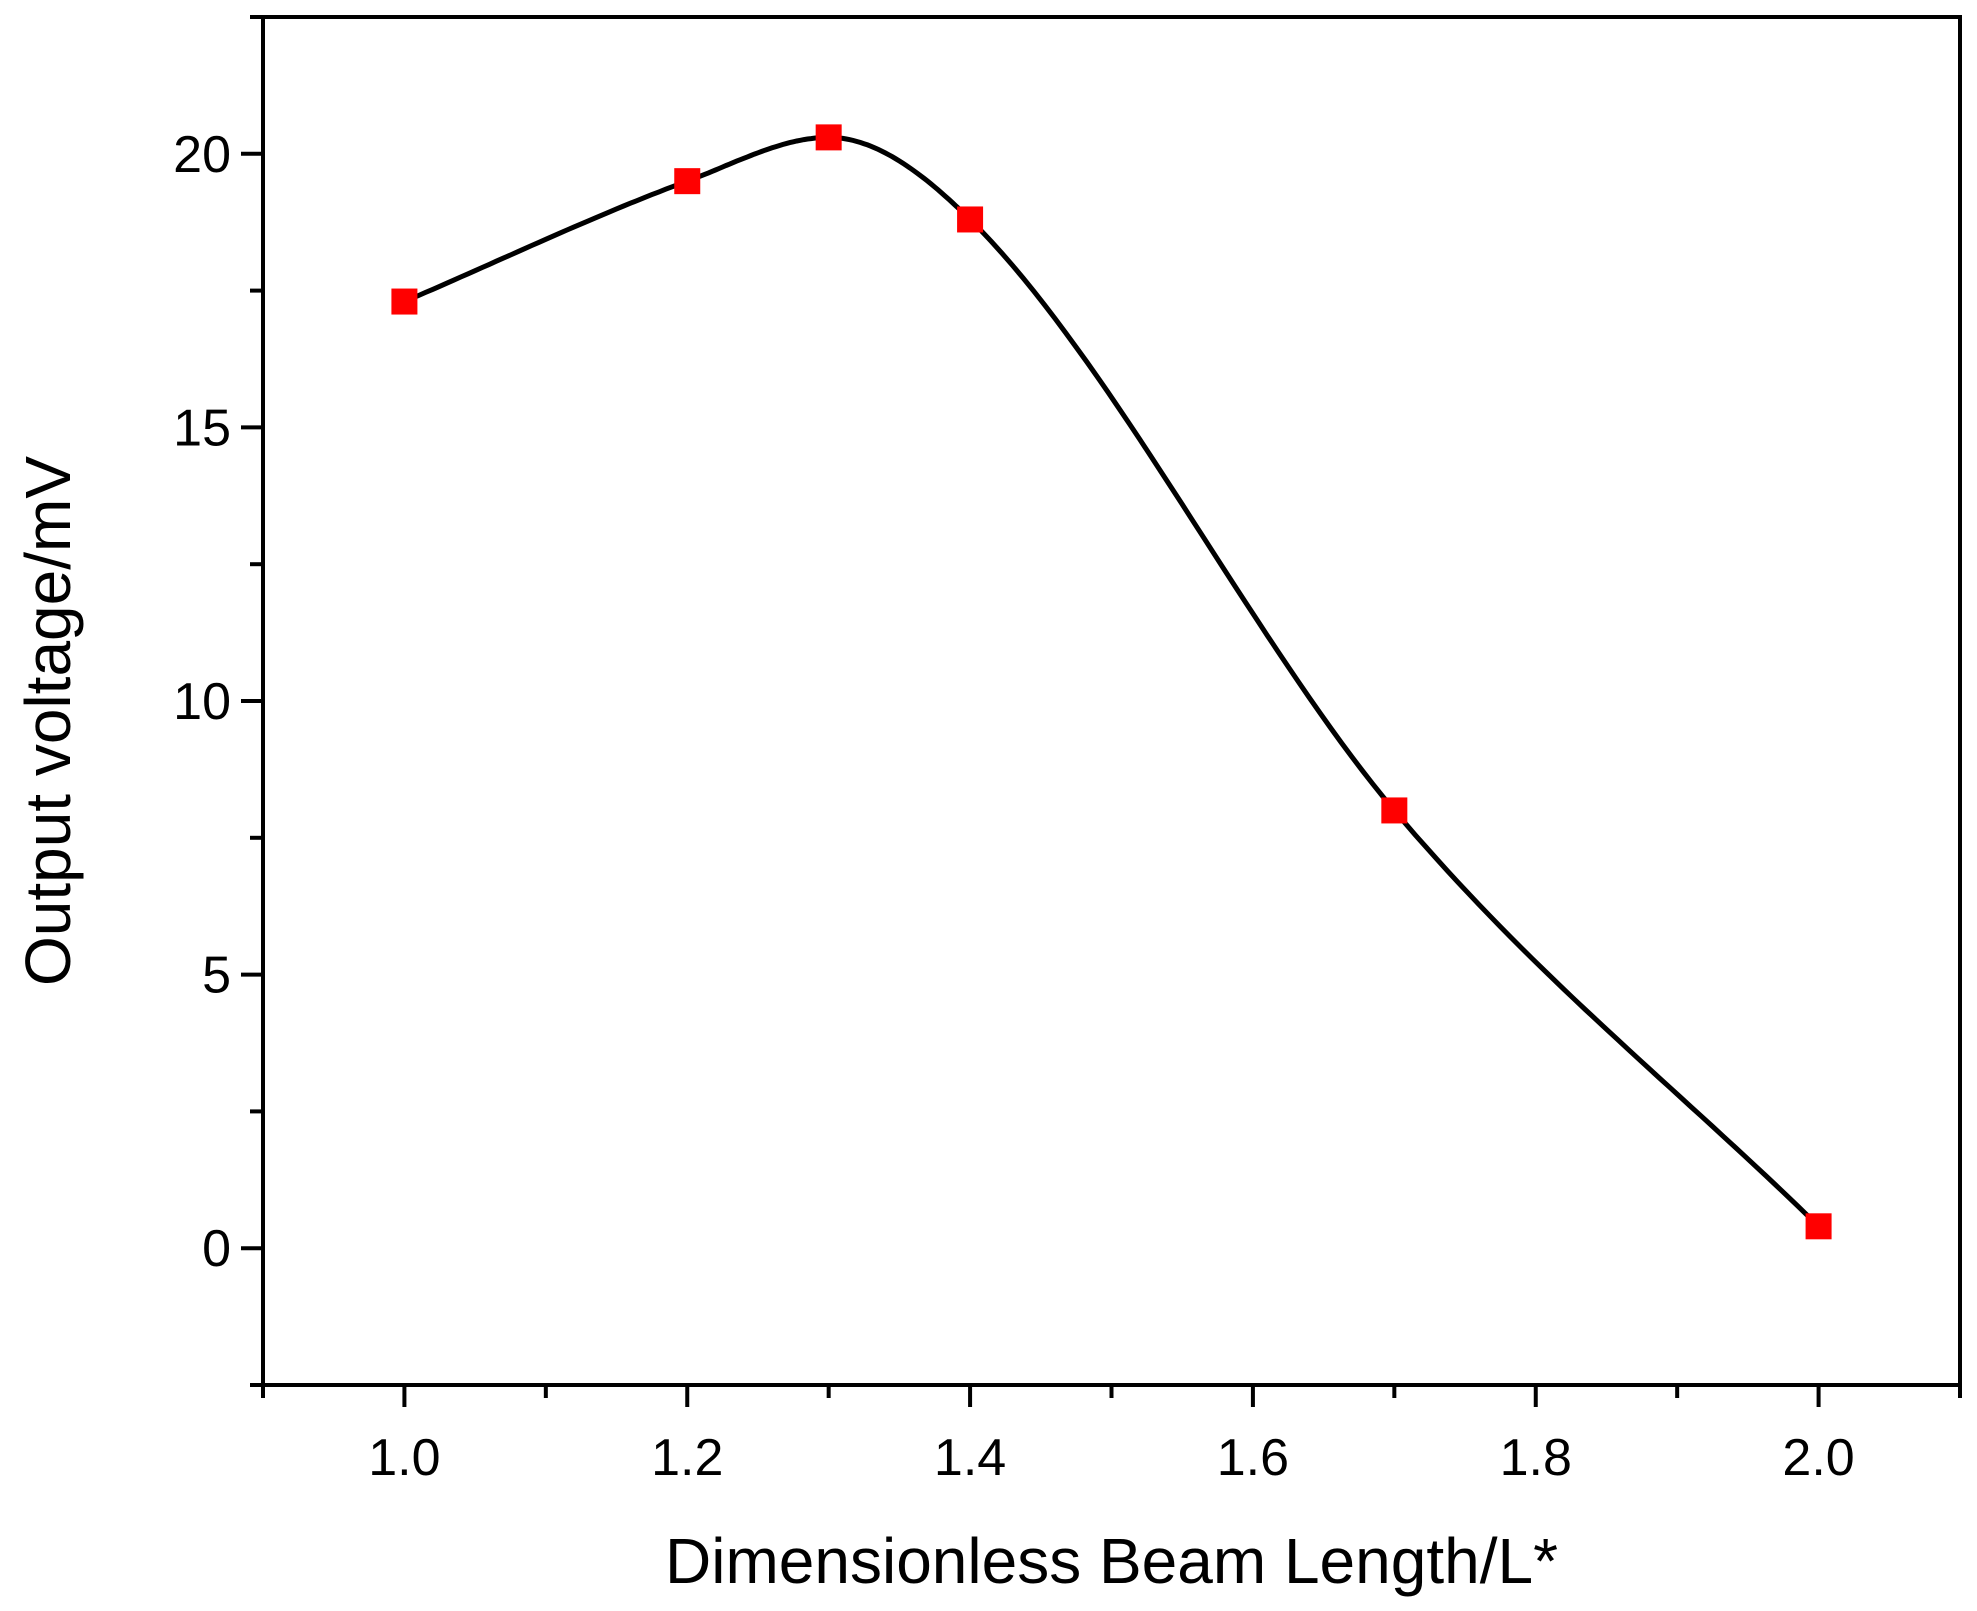  What do you see at coordinates (1111, 1436) in the screenshot?
I see `x-axis-ticks: 1.0 1.2 1.4 1.6 1.8 2.0` at bounding box center [1111, 1436].